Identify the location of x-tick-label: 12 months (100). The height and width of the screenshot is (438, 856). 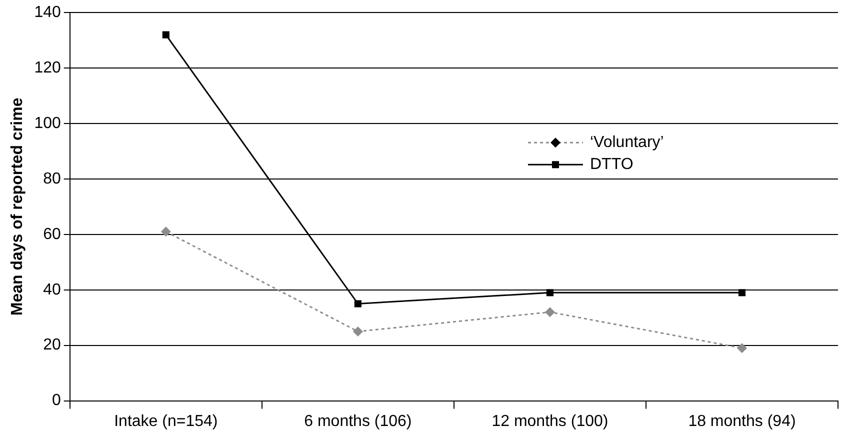
(550, 421).